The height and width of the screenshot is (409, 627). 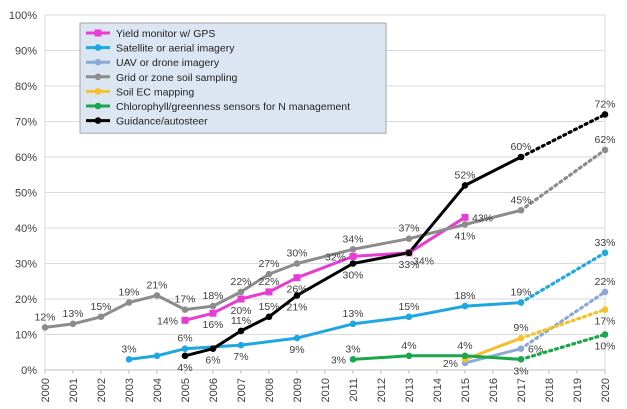 What do you see at coordinates (335, 257) in the screenshot?
I see `yield-monitor-w-gps-data-label: 32%` at bounding box center [335, 257].